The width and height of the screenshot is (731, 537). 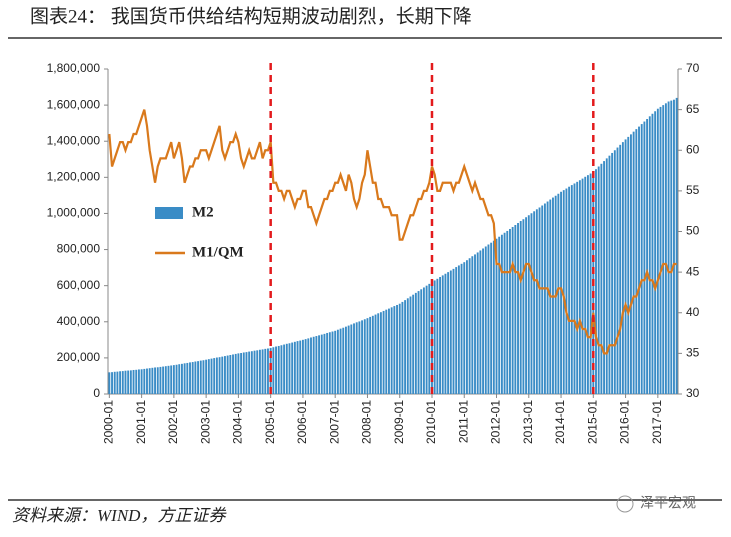 I want to click on y2-tick-label: 40, so click(x=693, y=312).